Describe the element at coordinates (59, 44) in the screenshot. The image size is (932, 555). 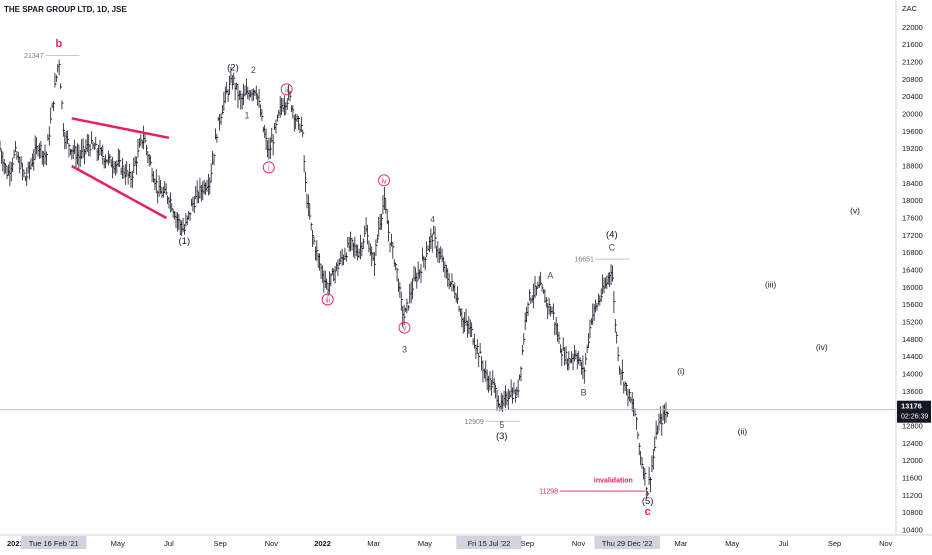
I see `wave-label-b: b` at that location.